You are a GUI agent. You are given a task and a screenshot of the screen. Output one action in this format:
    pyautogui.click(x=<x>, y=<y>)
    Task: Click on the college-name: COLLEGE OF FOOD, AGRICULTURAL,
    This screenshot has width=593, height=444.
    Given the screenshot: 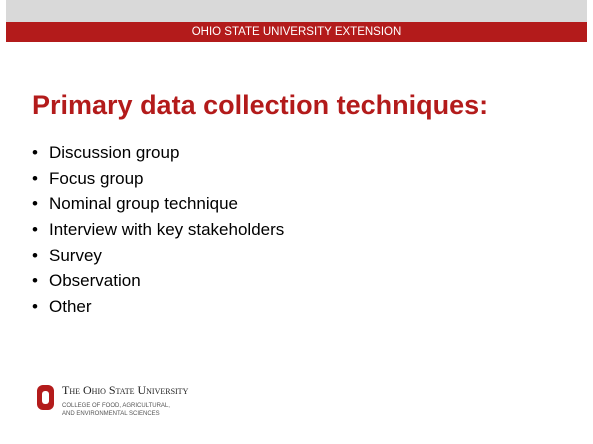 What is the action you would take?
    pyautogui.click(x=116, y=406)
    